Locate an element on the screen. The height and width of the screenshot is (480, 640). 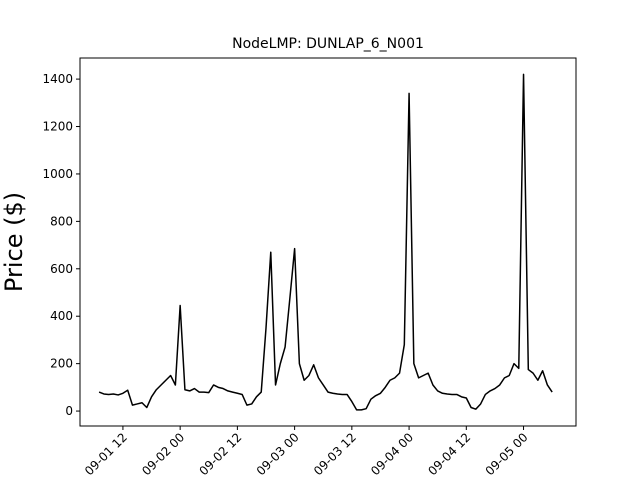
x-tick-label: 09-01 12 is located at coordinates (106, 454).